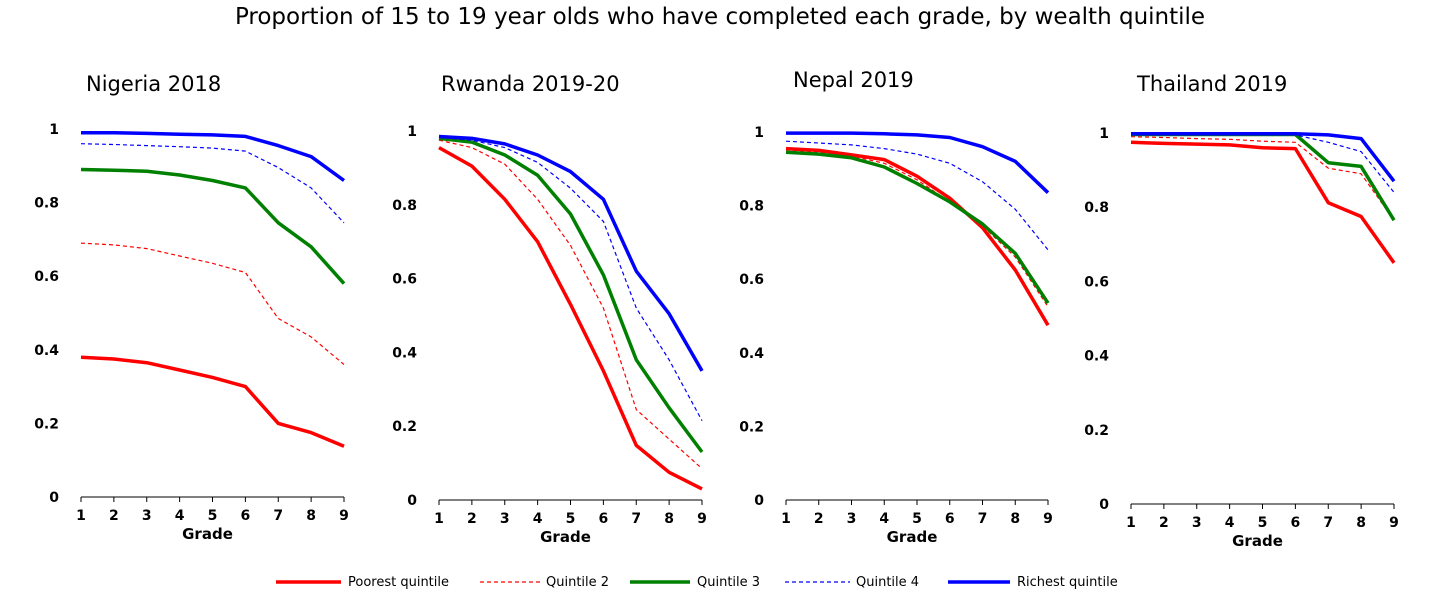  What do you see at coordinates (577, 582) in the screenshot?
I see `legend-label: Quintile 2` at bounding box center [577, 582].